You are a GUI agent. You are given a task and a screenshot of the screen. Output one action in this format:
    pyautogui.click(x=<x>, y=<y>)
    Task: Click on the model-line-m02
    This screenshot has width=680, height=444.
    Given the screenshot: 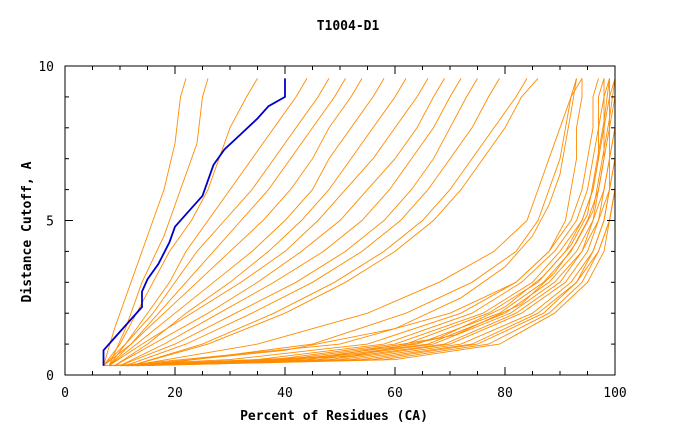 What is the action you would take?
    pyautogui.click(x=158, y=222)
    